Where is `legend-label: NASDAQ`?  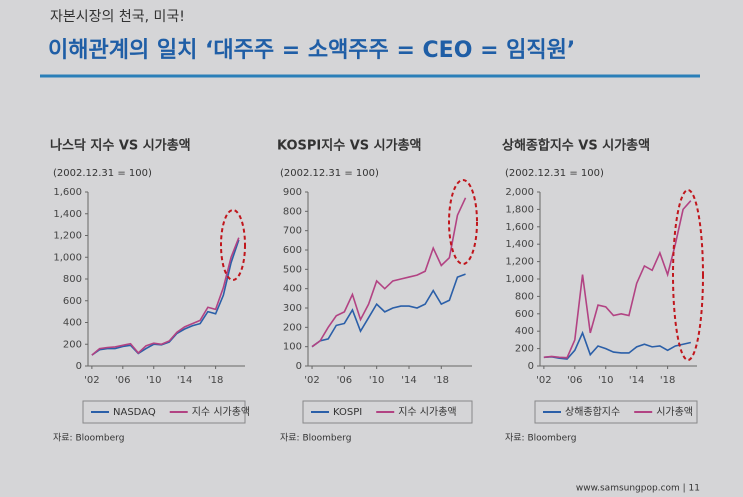 legend-label: NASDAQ is located at coordinates (134, 412).